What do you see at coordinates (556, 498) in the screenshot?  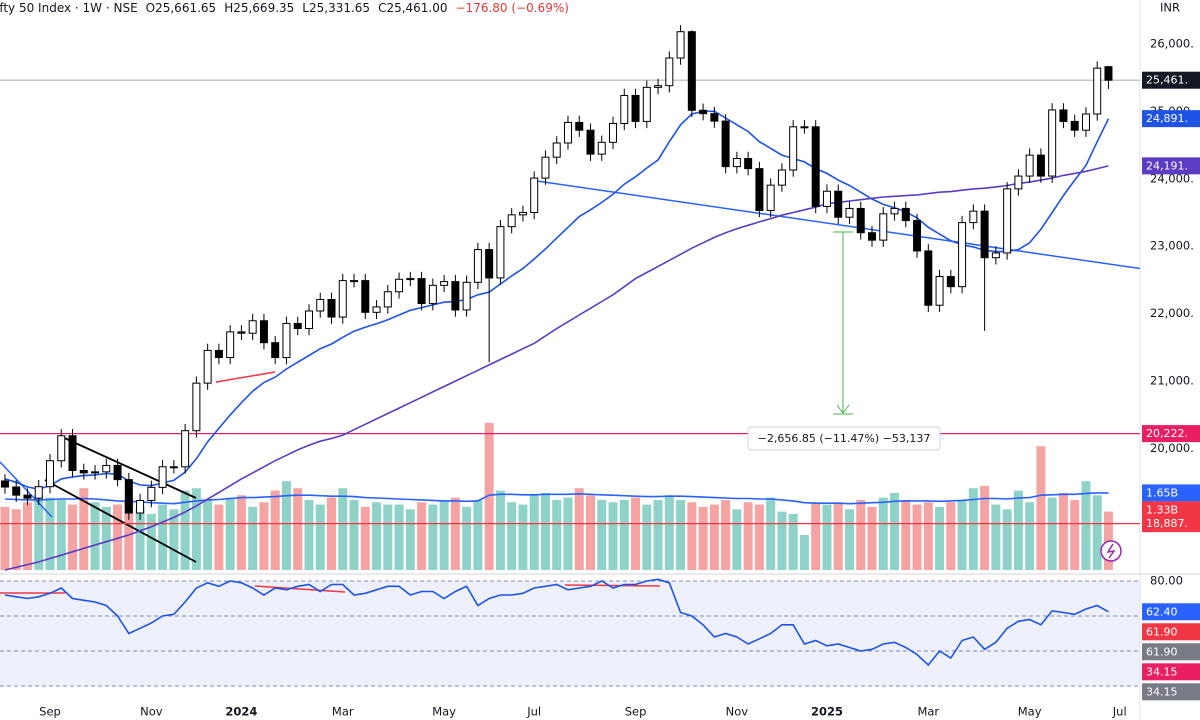 I see `volume-ma` at bounding box center [556, 498].